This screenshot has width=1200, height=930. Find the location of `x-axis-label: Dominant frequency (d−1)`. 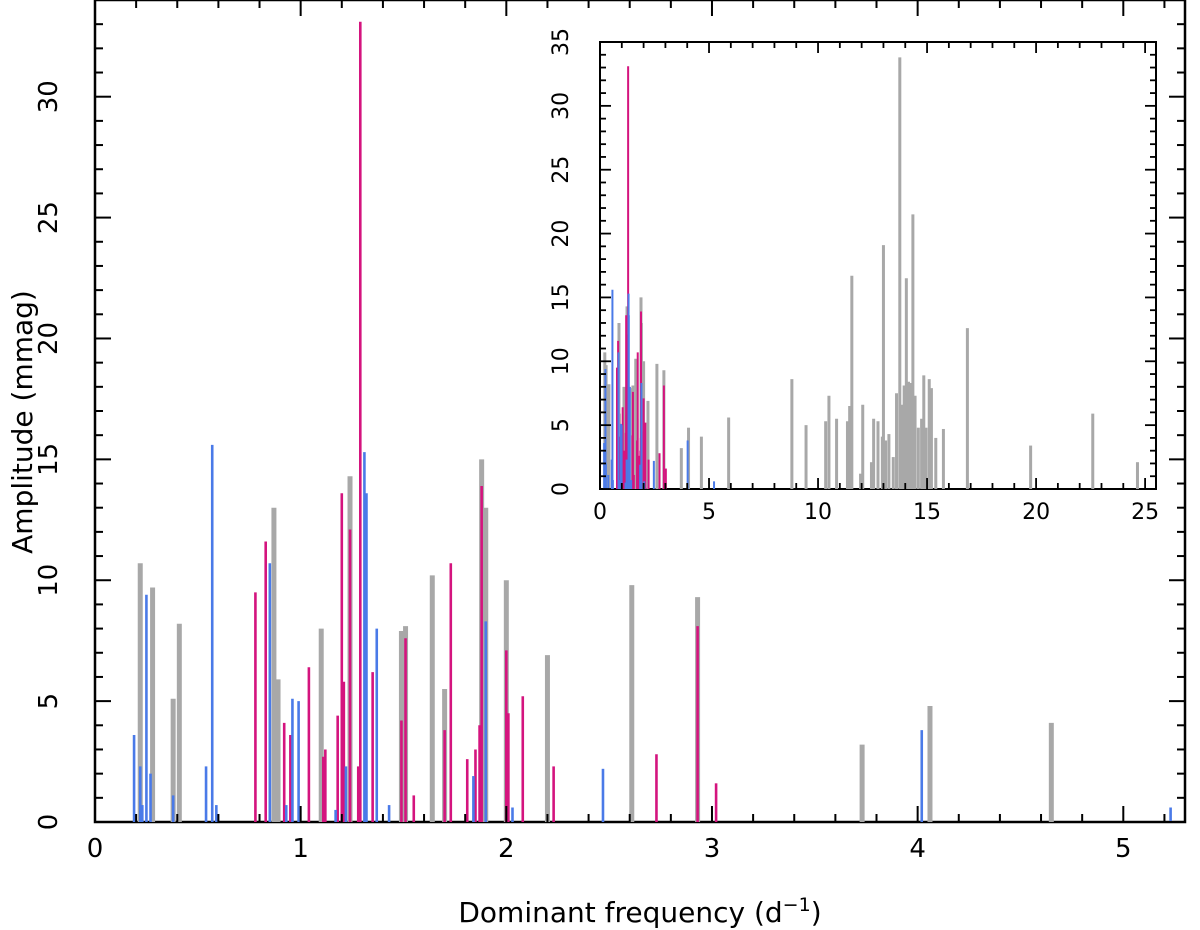

x-axis-label: Dominant frequency (d−1) is located at coordinates (639, 911).